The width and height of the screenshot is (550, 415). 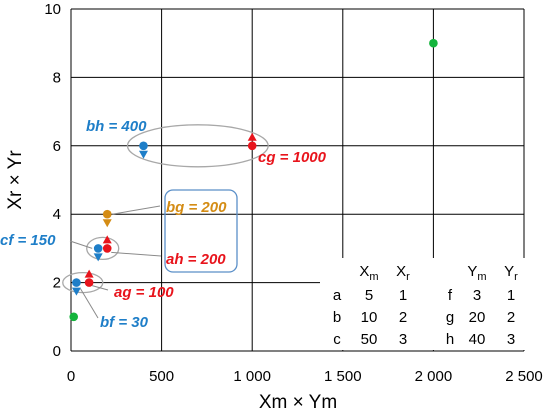 I want to click on table-background, so click(x=424, y=304).